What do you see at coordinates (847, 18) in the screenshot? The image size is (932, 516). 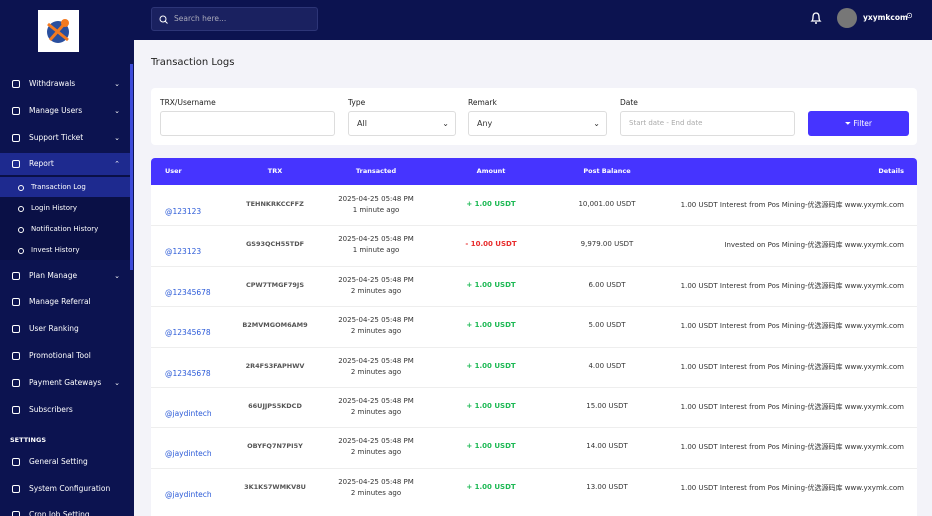 I see `avatar` at bounding box center [847, 18].